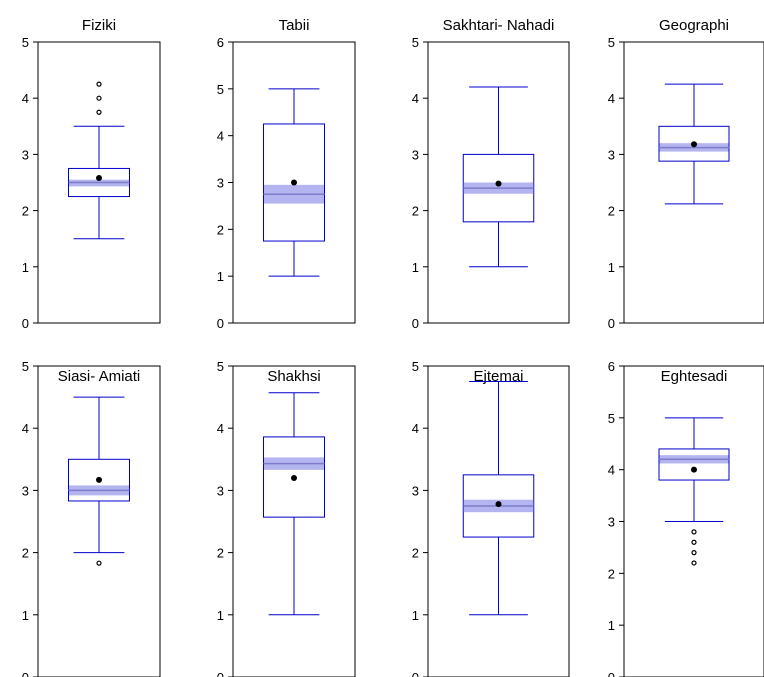 The image size is (764, 677). Describe the element at coordinates (286, 174) in the screenshot. I see `boxplot-panel: 0 1 2 3 4 5 6 Tabii` at that location.